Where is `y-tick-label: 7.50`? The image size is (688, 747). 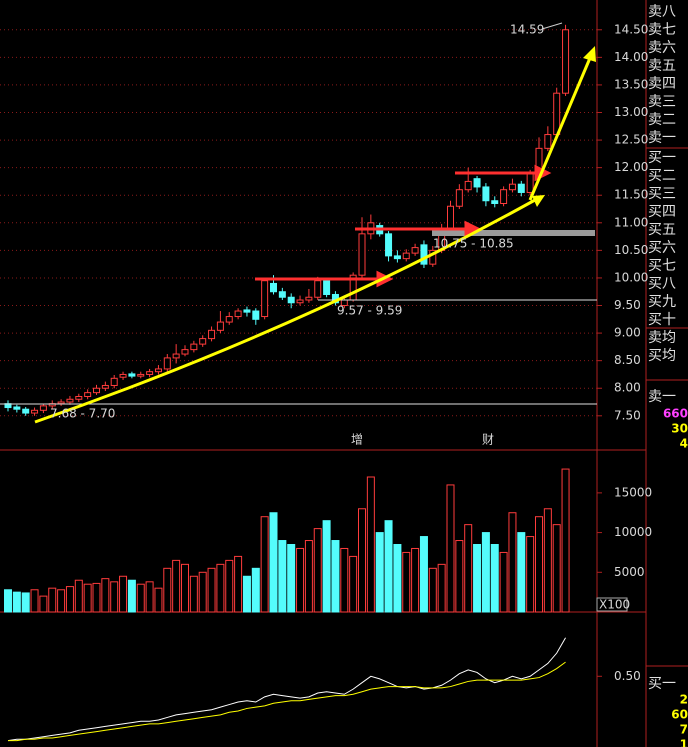
y-tick-label: 7.50 is located at coordinates (627, 415).